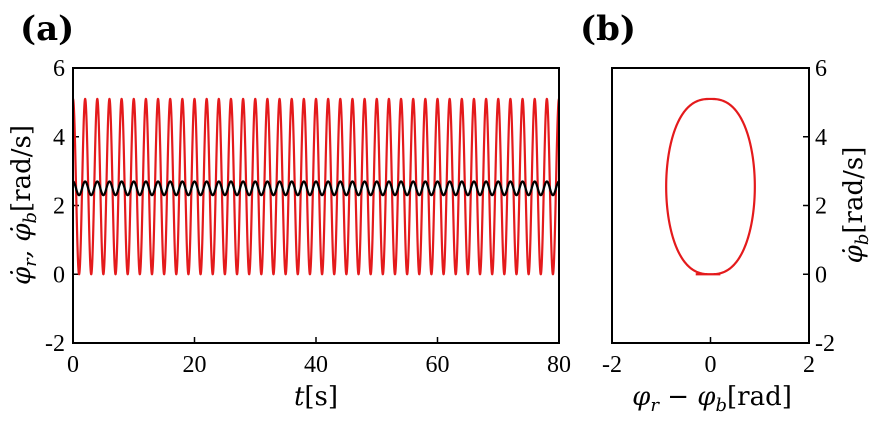 Image resolution: width=873 pixels, height=432 pixels. Describe the element at coordinates (59, 207) in the screenshot. I see `panel-a-ytick-label: 2` at that location.